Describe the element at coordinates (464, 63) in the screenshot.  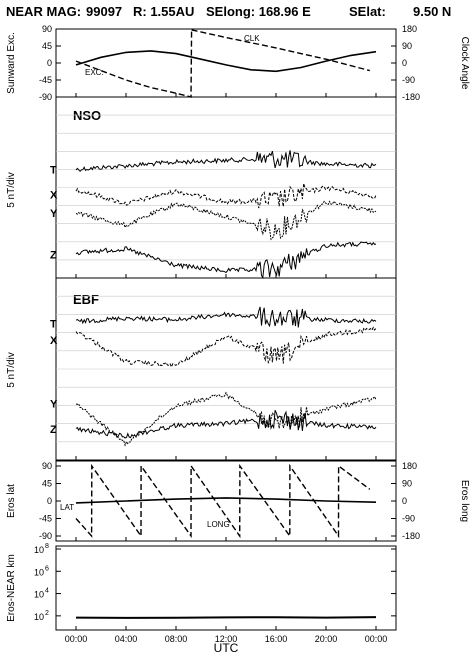
I see `panel-angles-ylabel-right: Clock Angle` at that location.